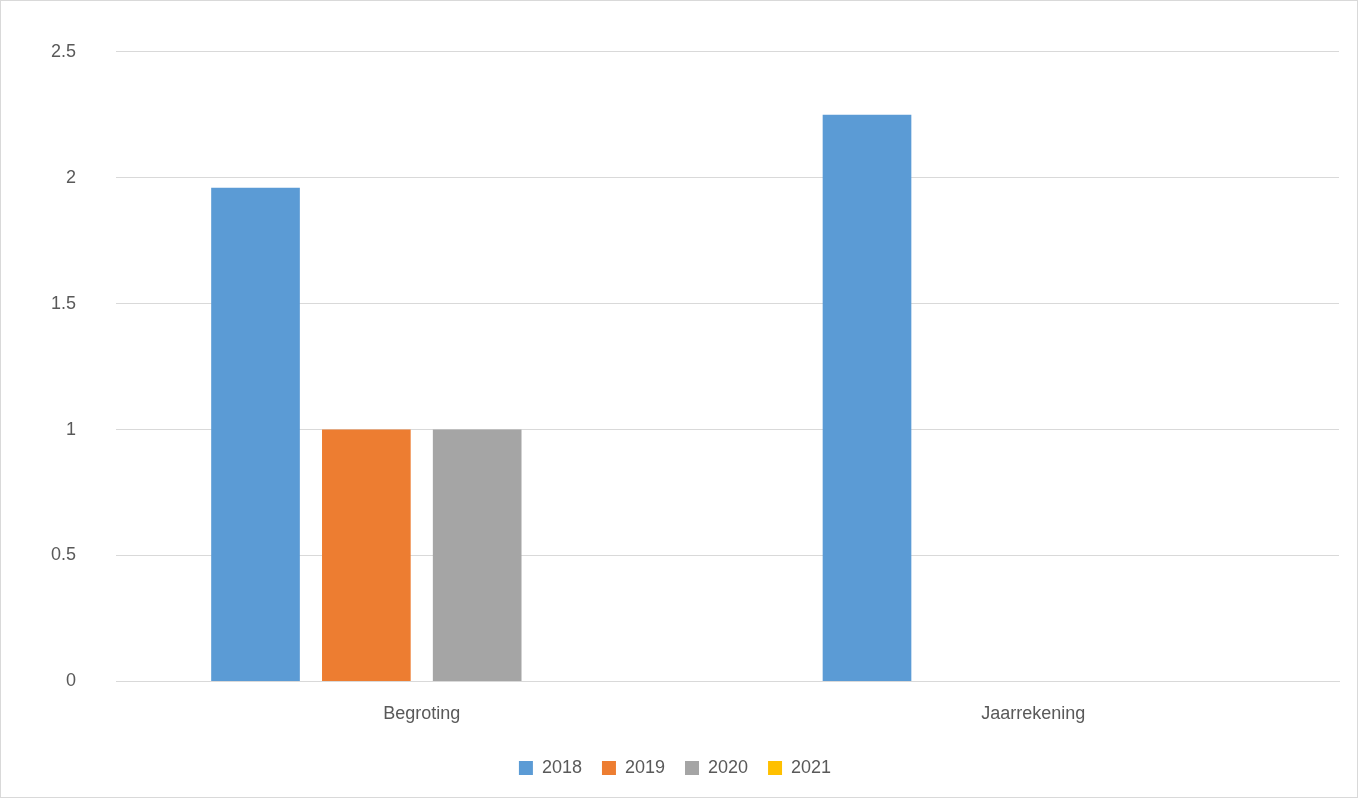 This screenshot has height=798, width=1358. I want to click on legend-label: 2020, so click(728, 766).